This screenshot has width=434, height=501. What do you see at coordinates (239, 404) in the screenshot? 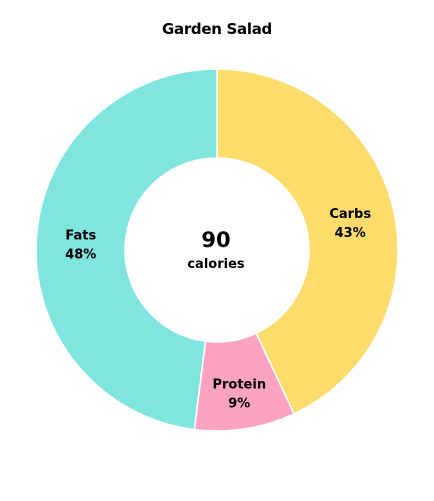
I see `slice-percent-protein: 9%` at bounding box center [239, 404].